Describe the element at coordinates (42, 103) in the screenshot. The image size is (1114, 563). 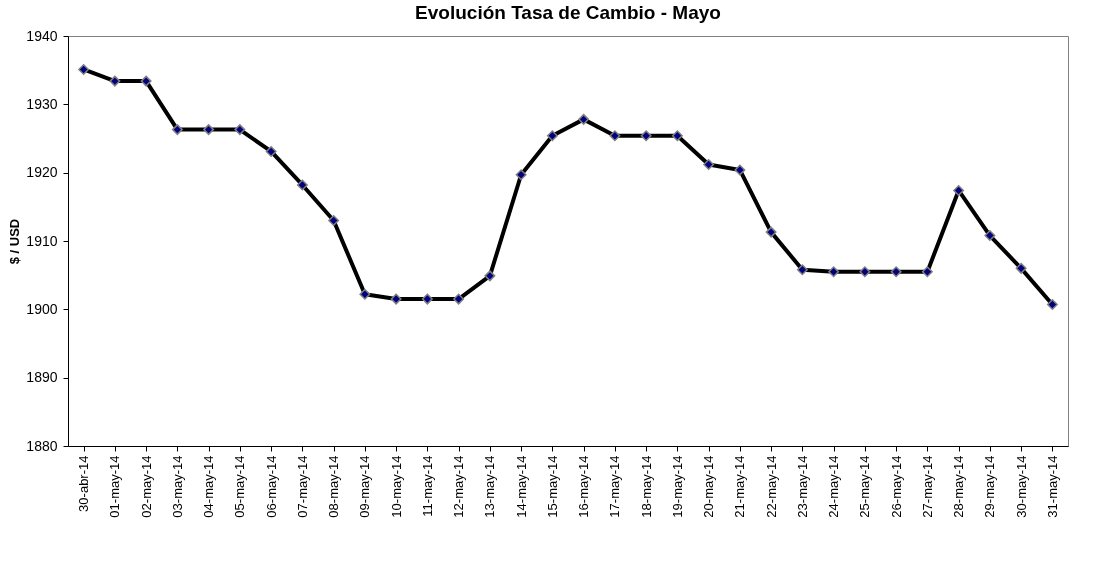
I see `y-tick-label: 1930` at that location.